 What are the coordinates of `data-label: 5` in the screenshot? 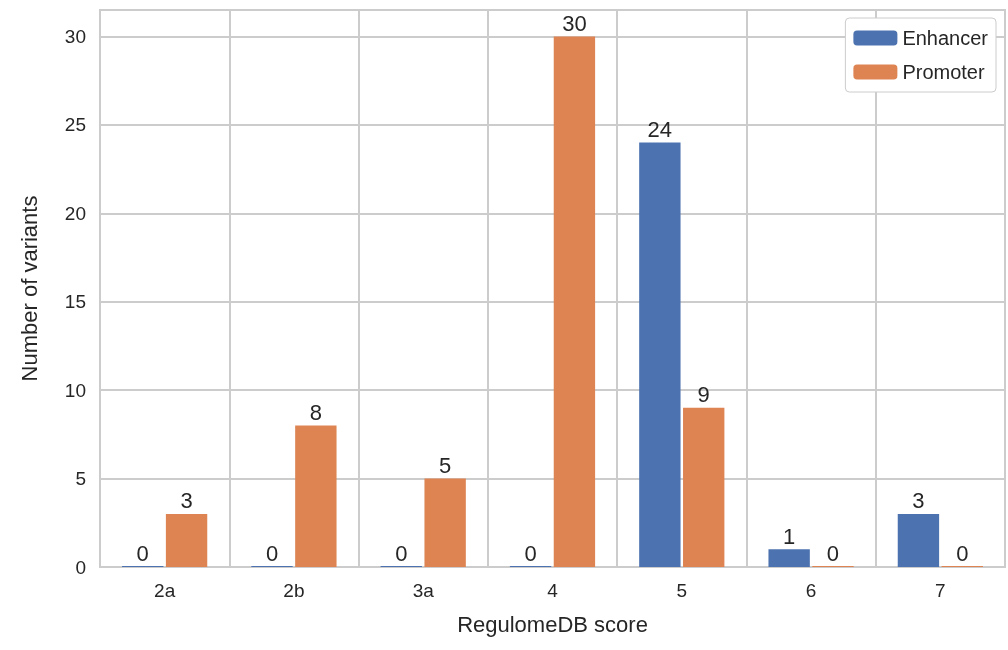 It's located at (445, 466).